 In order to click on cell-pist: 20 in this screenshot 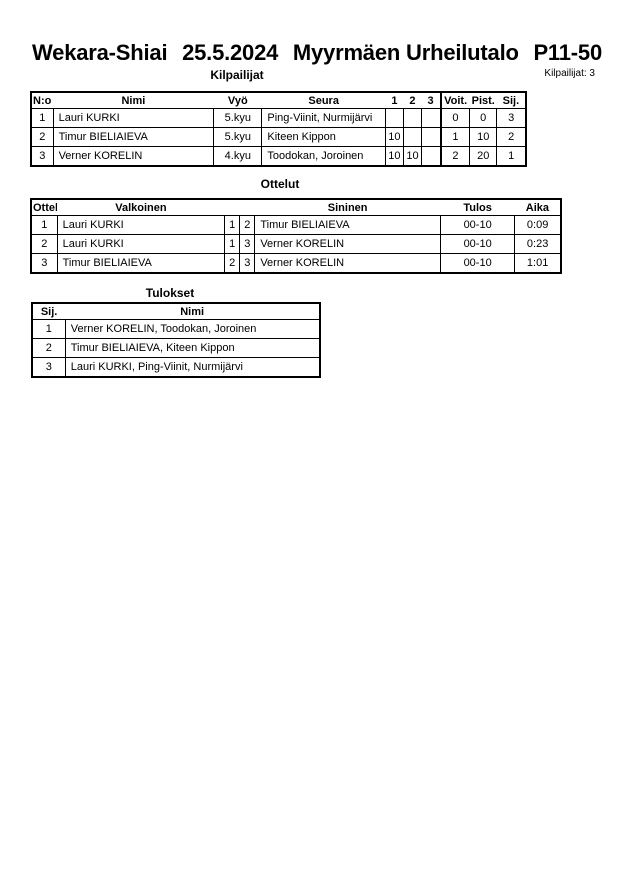, I will do `click(483, 156)`.